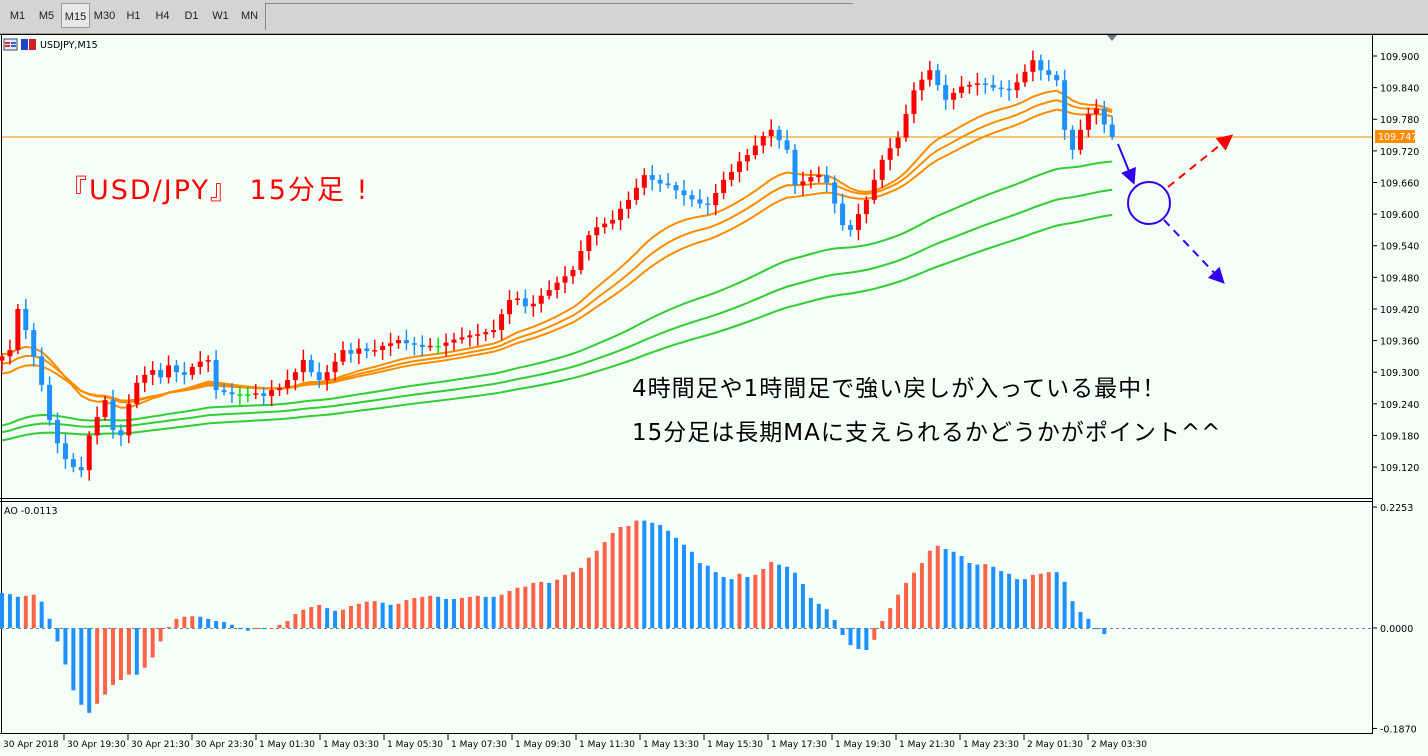 The width and height of the screenshot is (1428, 756). Describe the element at coordinates (1399, 89) in the screenshot. I see `price-tick-label: 109.840` at that location.